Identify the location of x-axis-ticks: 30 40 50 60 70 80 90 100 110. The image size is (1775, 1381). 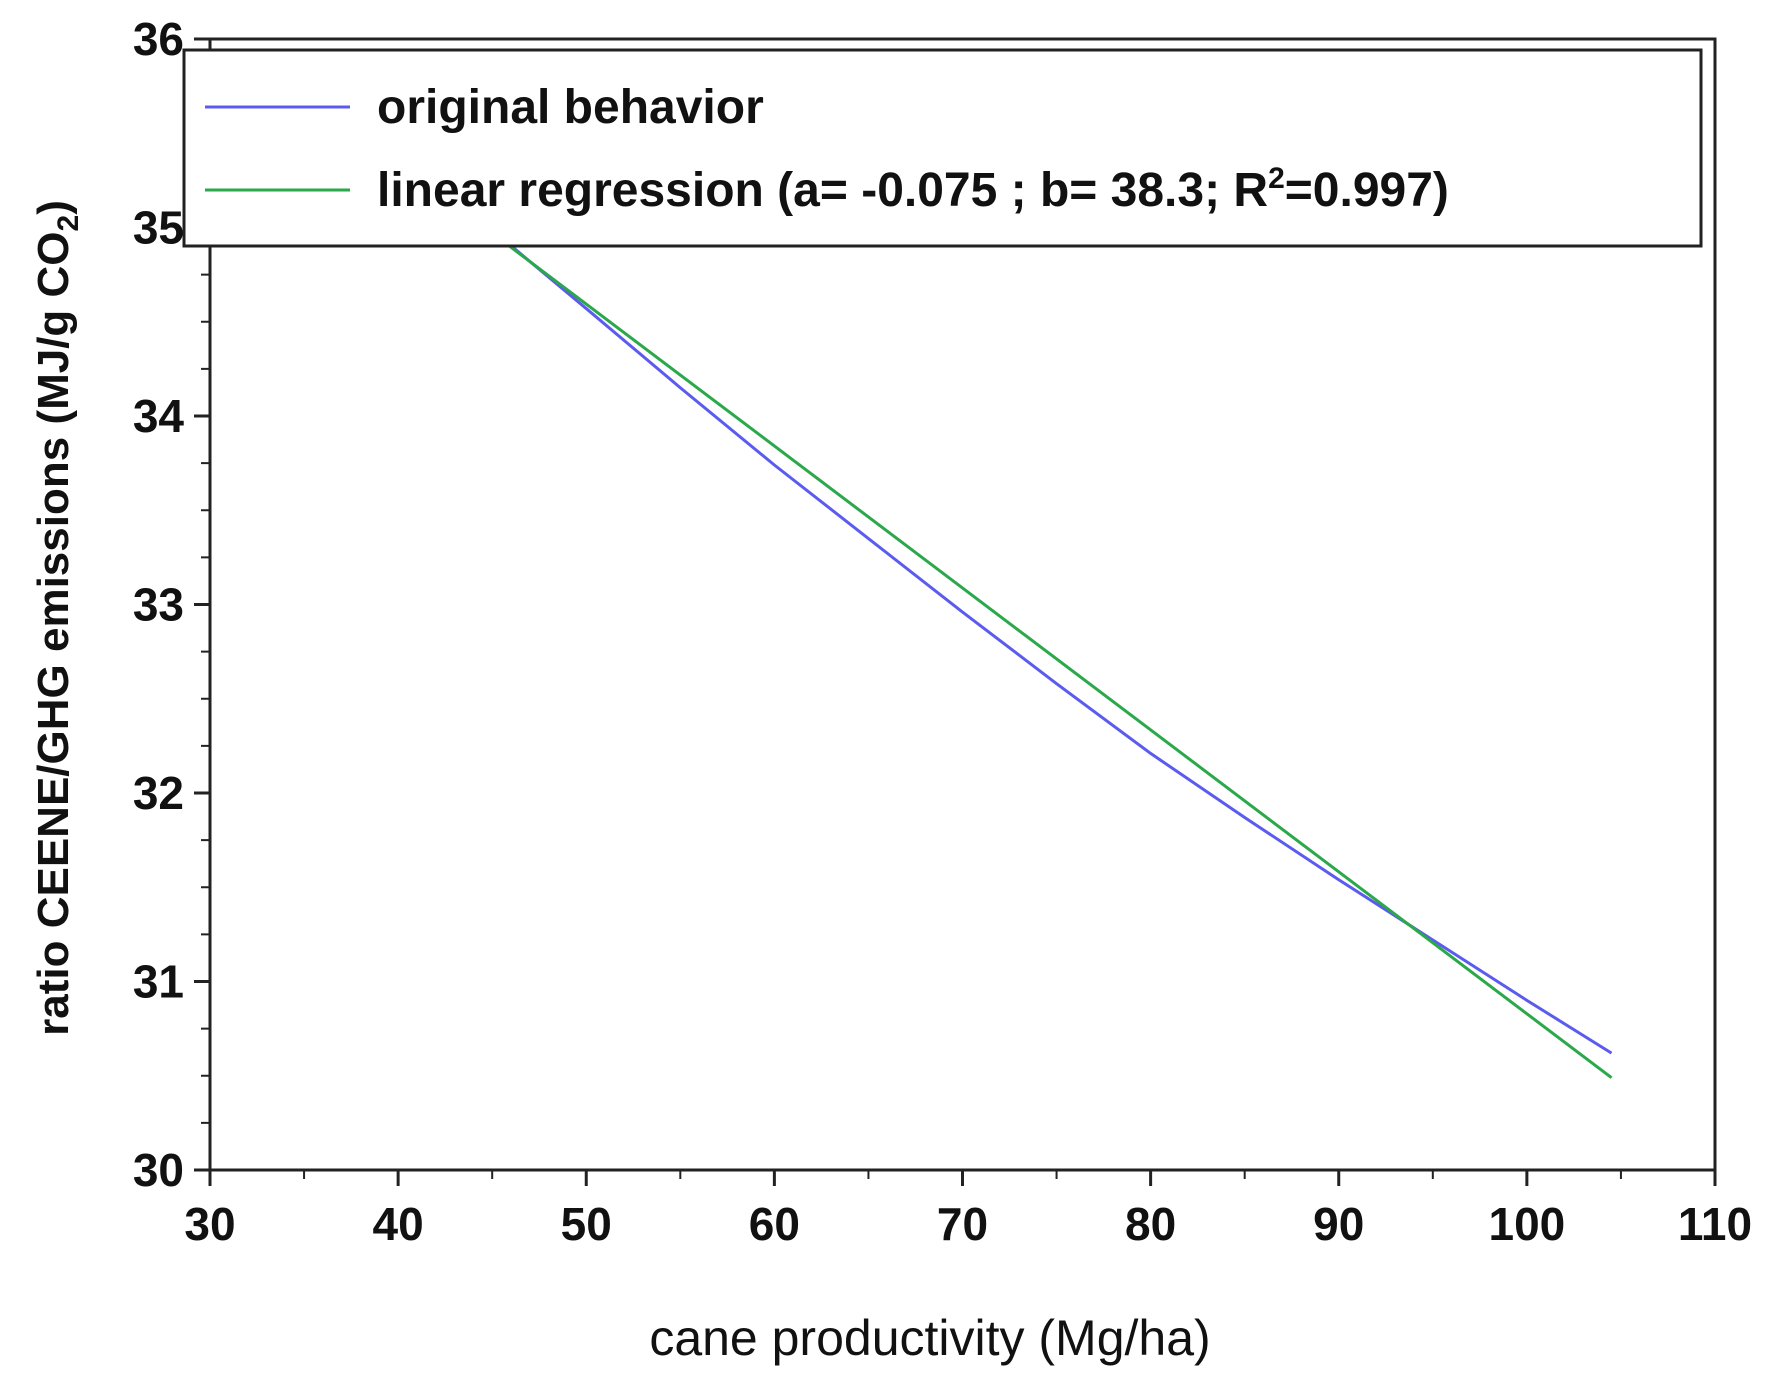
(968, 1210).